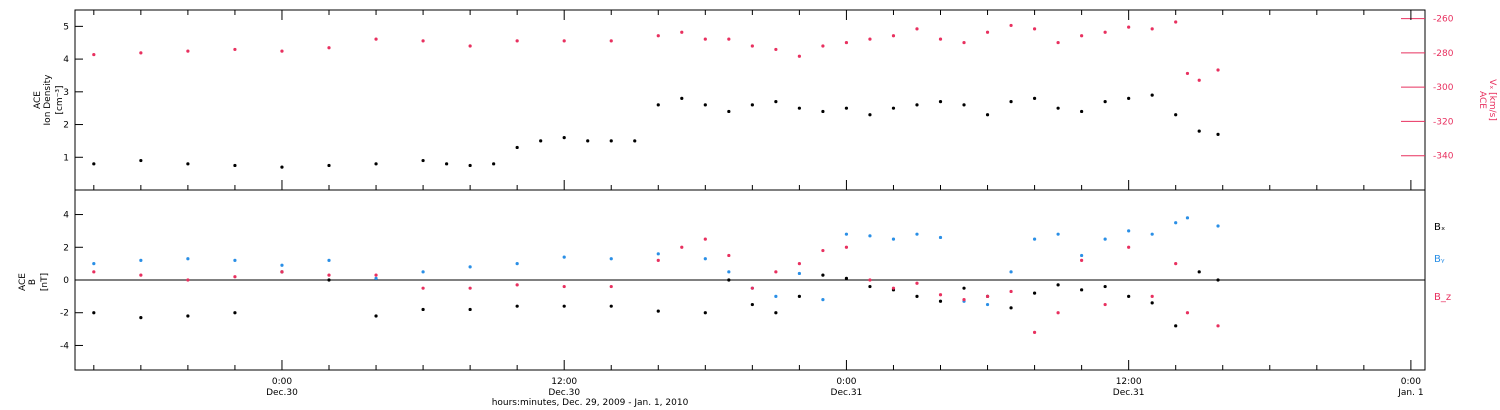 This screenshot has width=1500, height=410. What do you see at coordinates (656, 299) in the screenshot?
I see `series-bx` at bounding box center [656, 299].